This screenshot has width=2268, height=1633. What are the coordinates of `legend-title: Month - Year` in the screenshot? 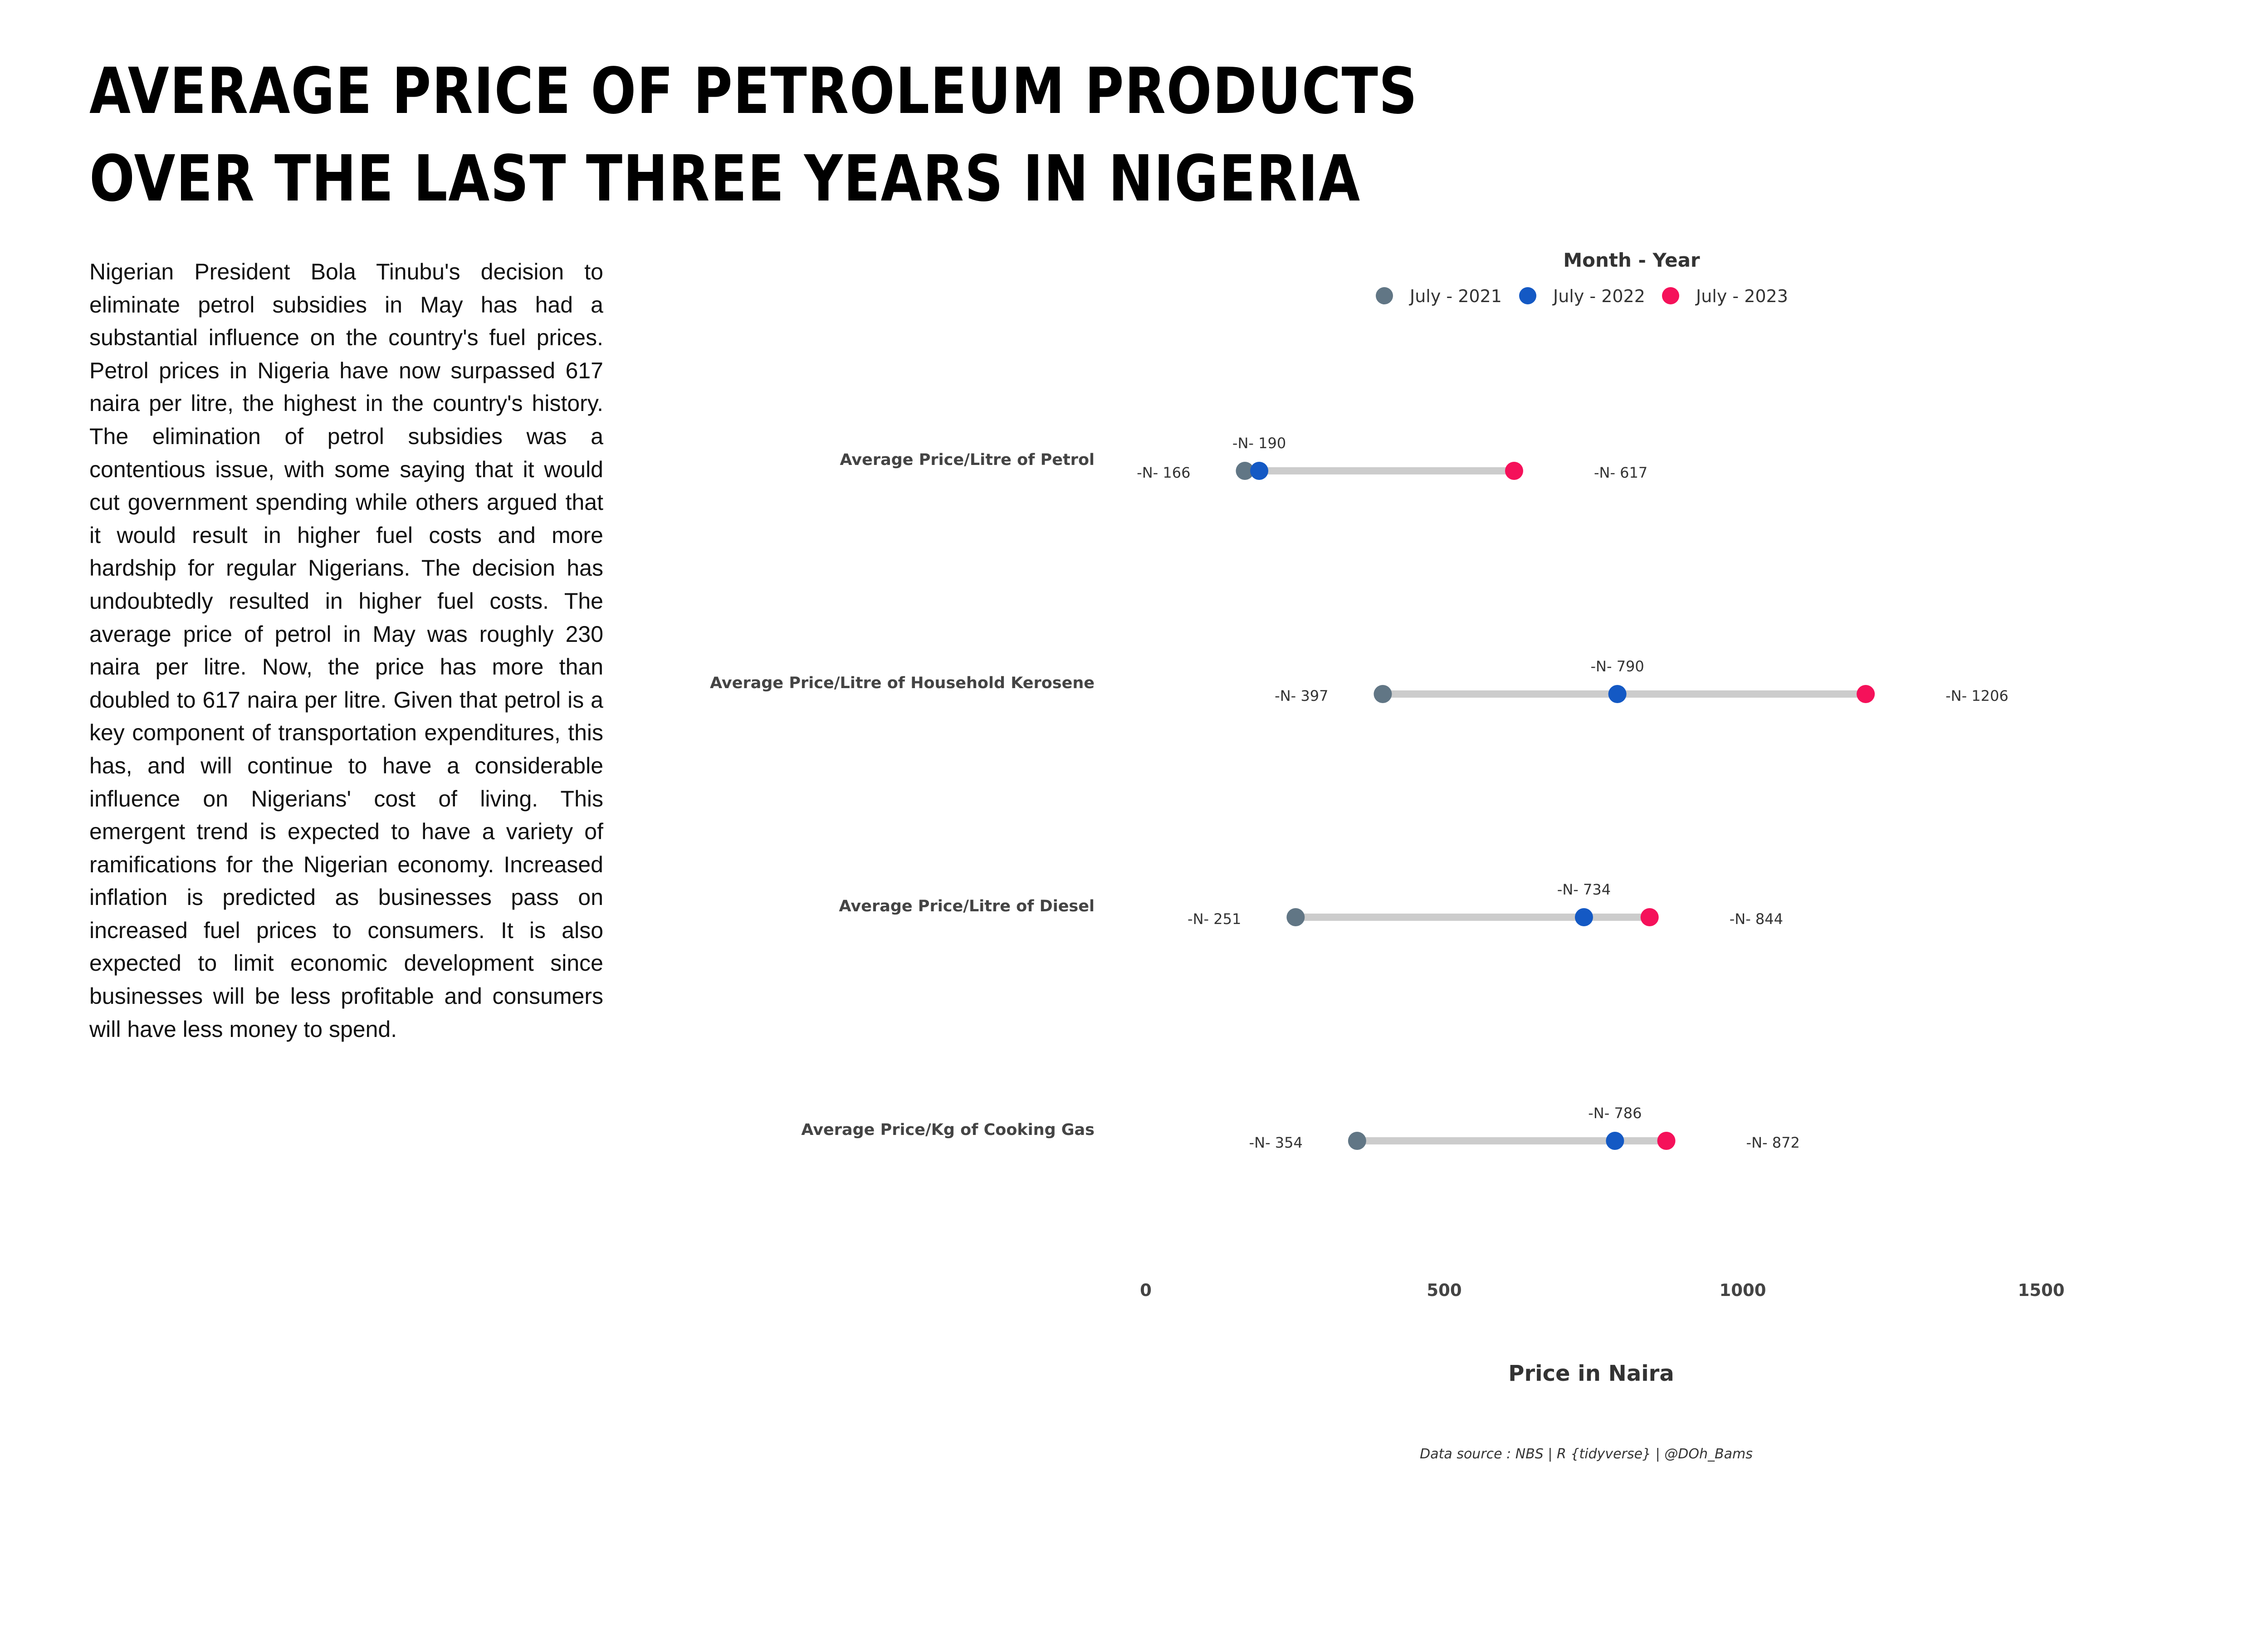 It's located at (1631, 260).